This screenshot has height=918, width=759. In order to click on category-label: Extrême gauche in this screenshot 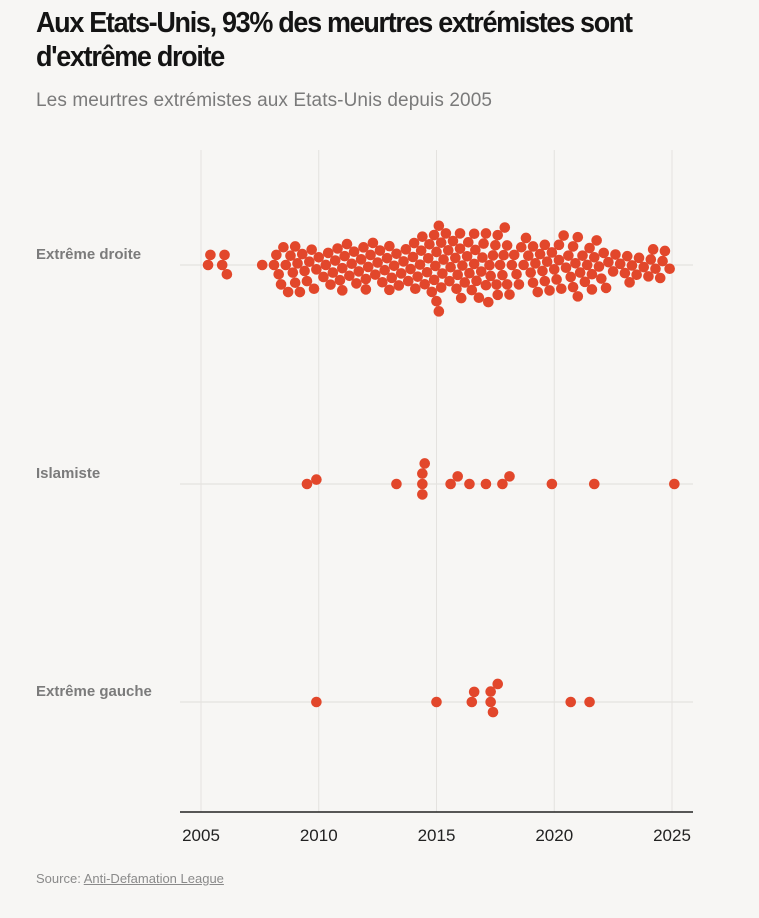, I will do `click(94, 691)`.